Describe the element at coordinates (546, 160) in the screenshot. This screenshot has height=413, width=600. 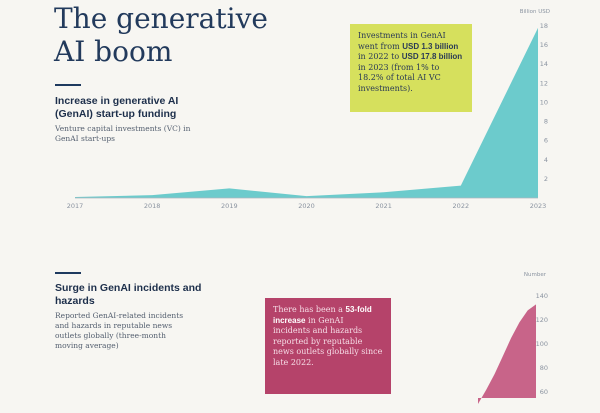
I see `funding-y-tick-label: 4` at that location.